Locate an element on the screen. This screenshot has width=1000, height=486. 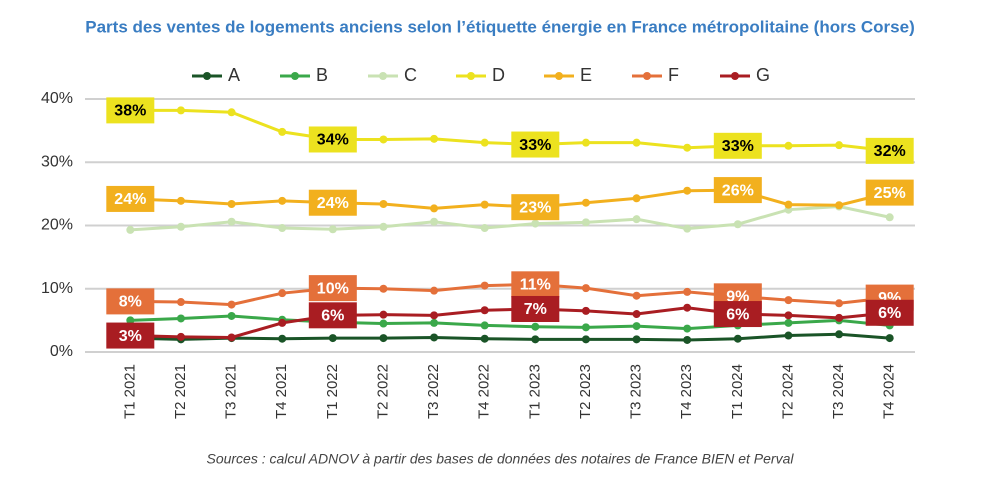
data-label: 25% is located at coordinates (890, 193).